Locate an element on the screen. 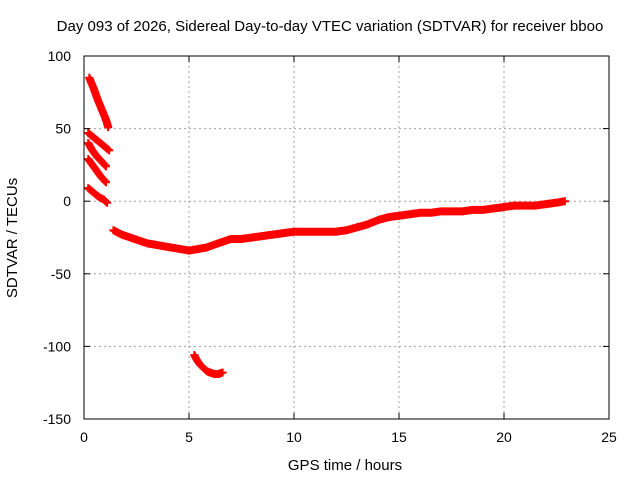  y-tick-label: 0 is located at coordinates (67, 201).